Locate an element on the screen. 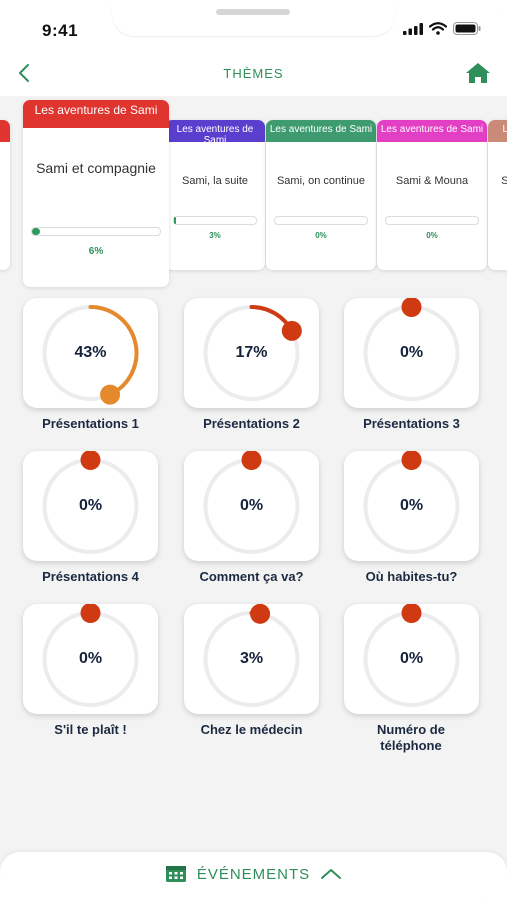  lesson-card: 0% Présentations 4 is located at coordinates (80, 531).